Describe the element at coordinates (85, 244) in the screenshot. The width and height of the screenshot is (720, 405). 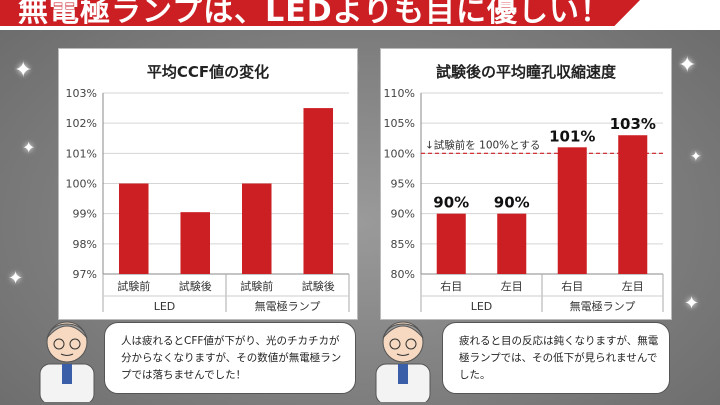
I see `y-tick-label: 98%` at that location.